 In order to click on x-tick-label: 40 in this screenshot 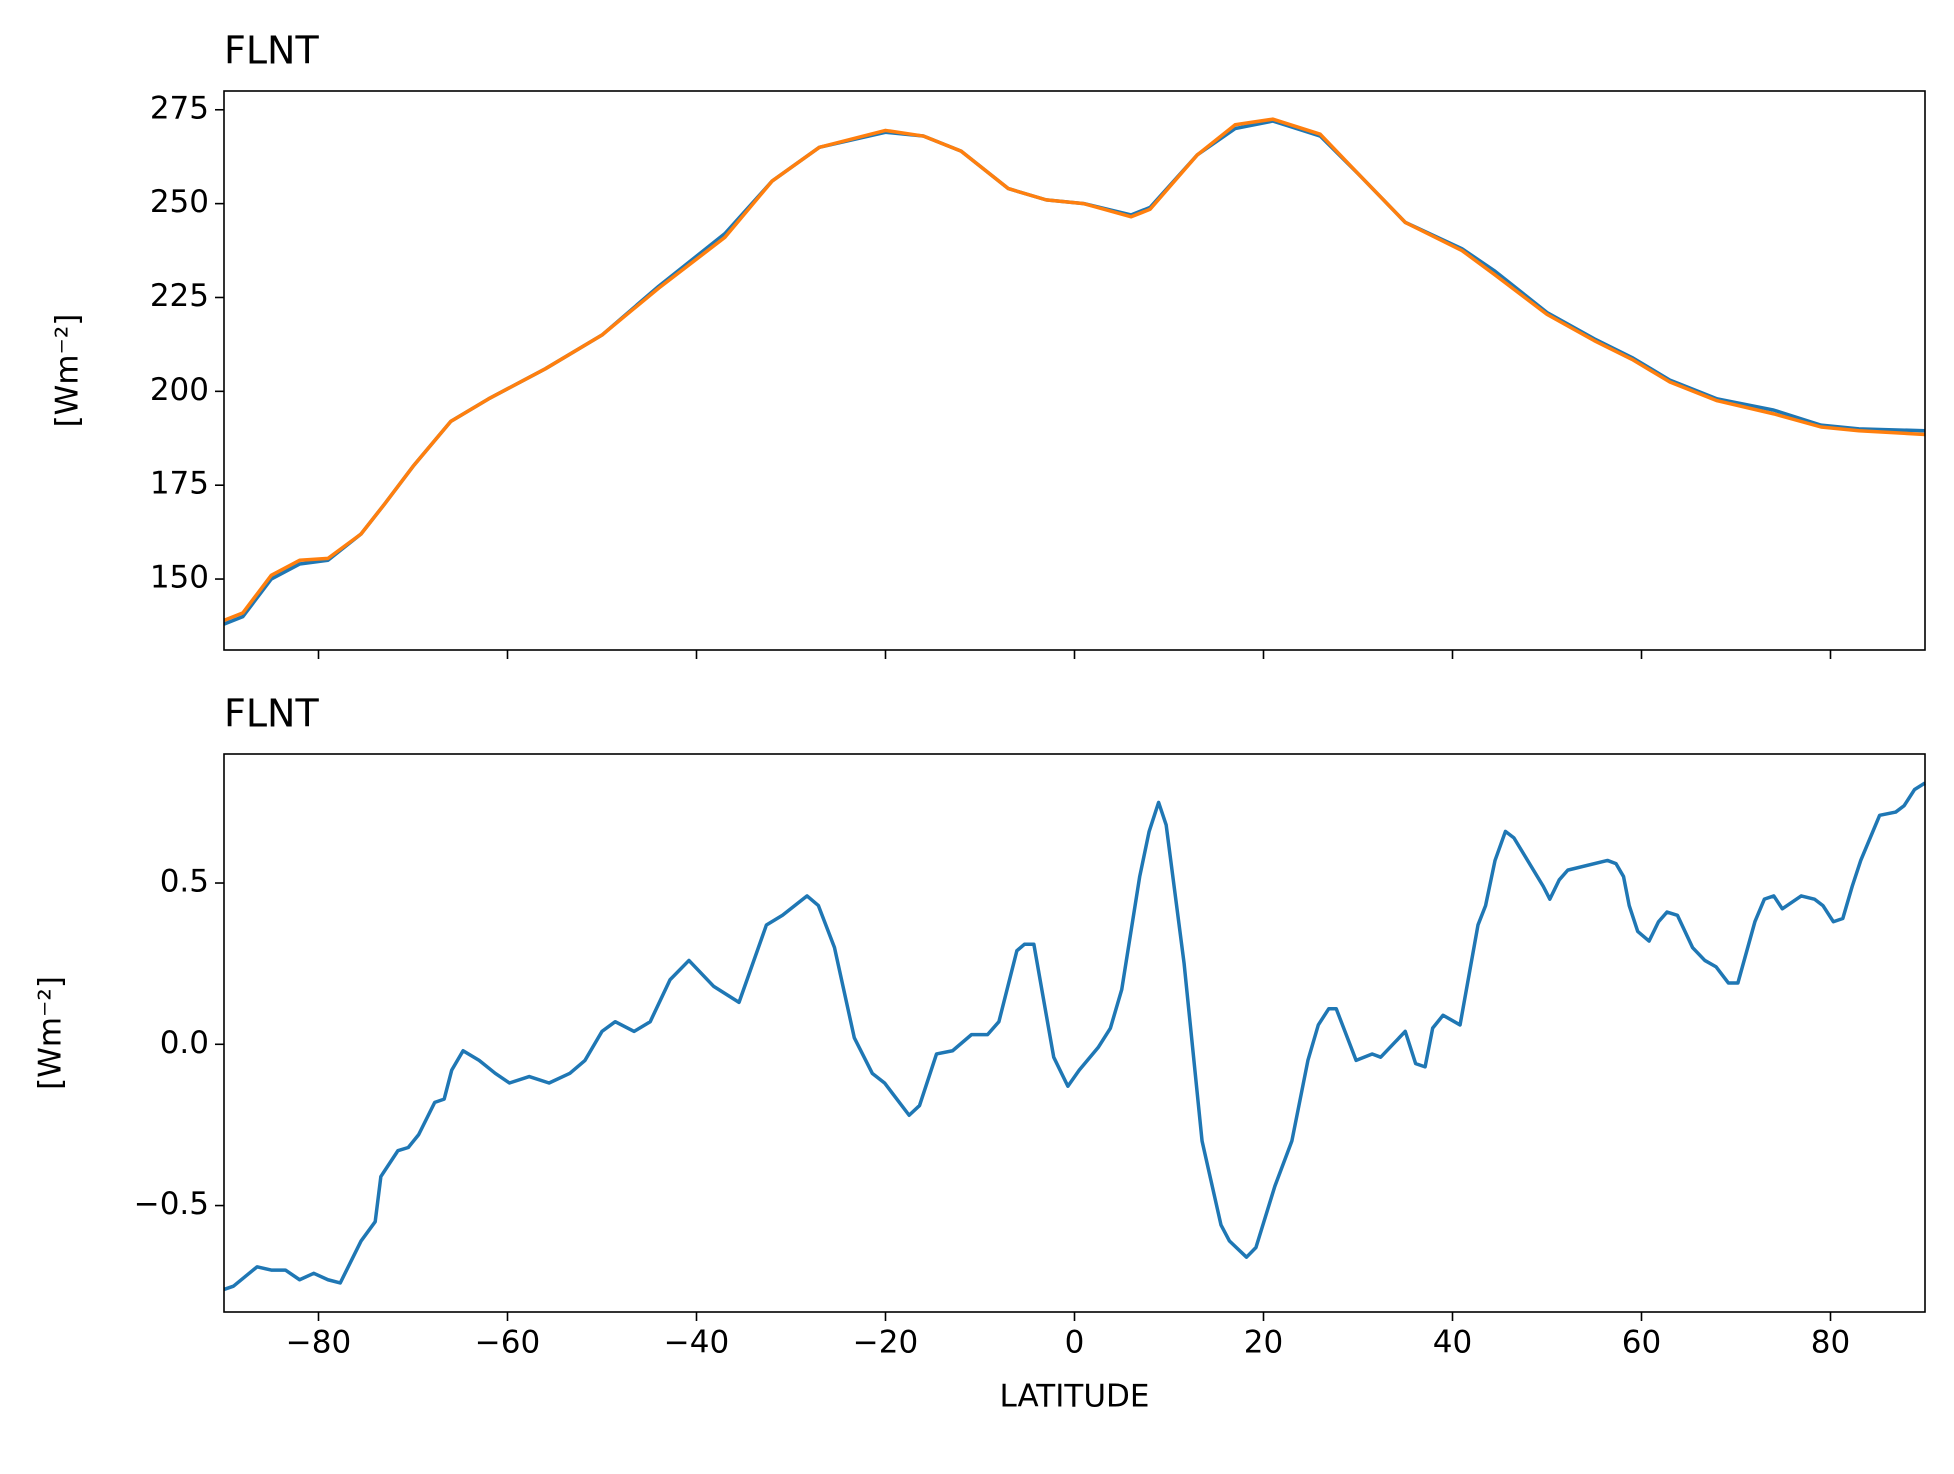, I will do `click(1452, 1343)`.